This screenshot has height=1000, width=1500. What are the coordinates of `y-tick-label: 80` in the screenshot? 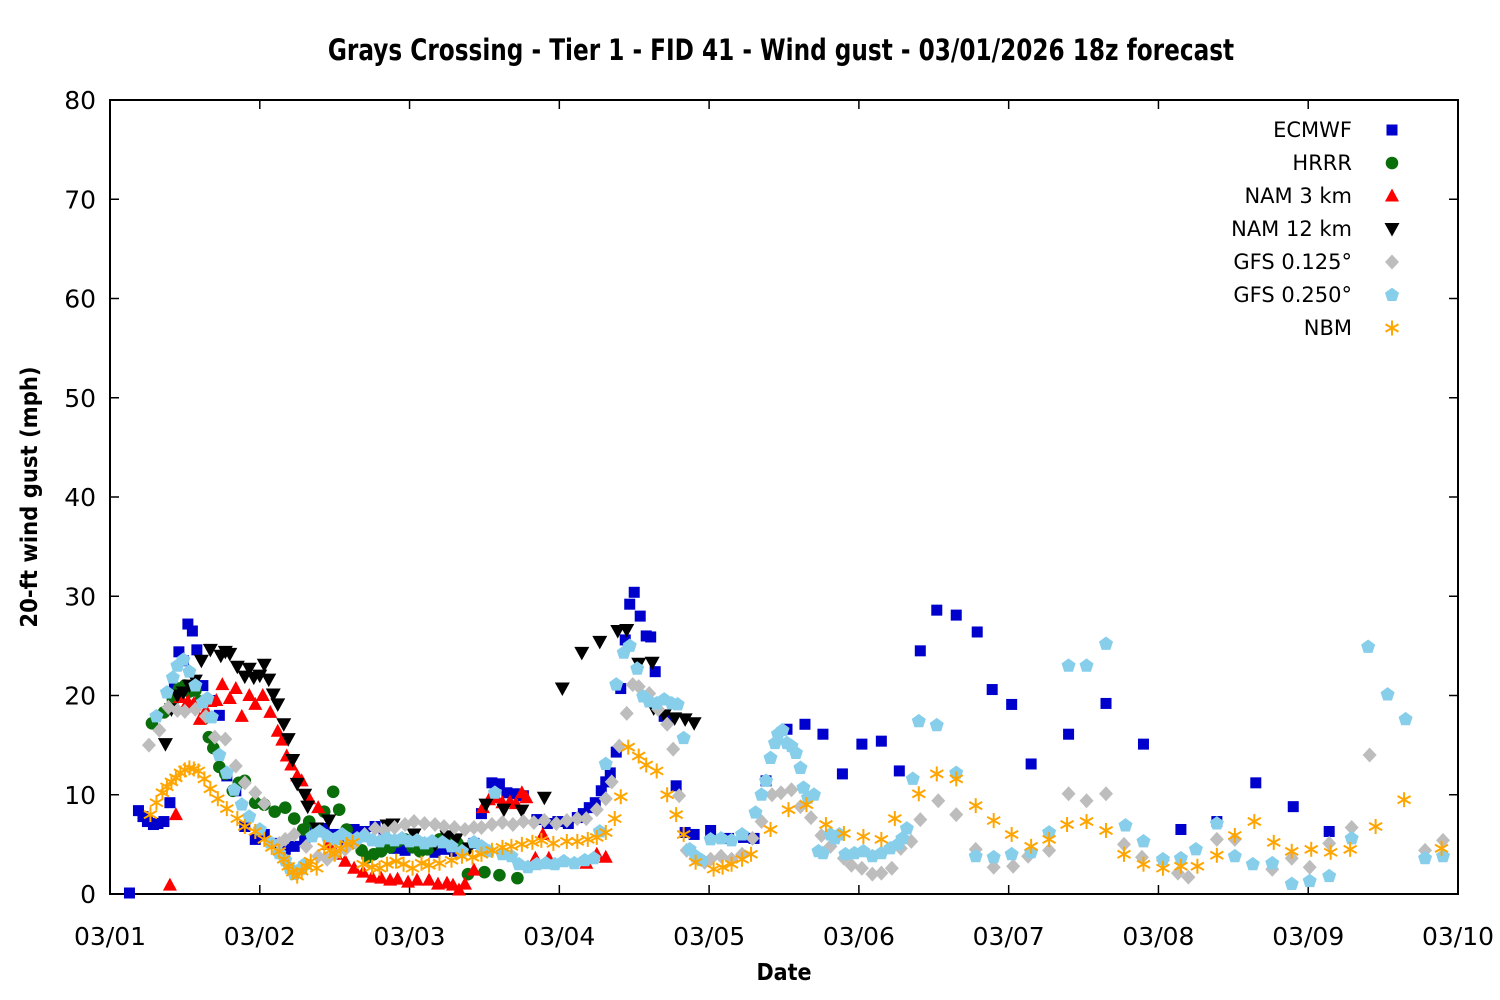 It's located at (80, 100).